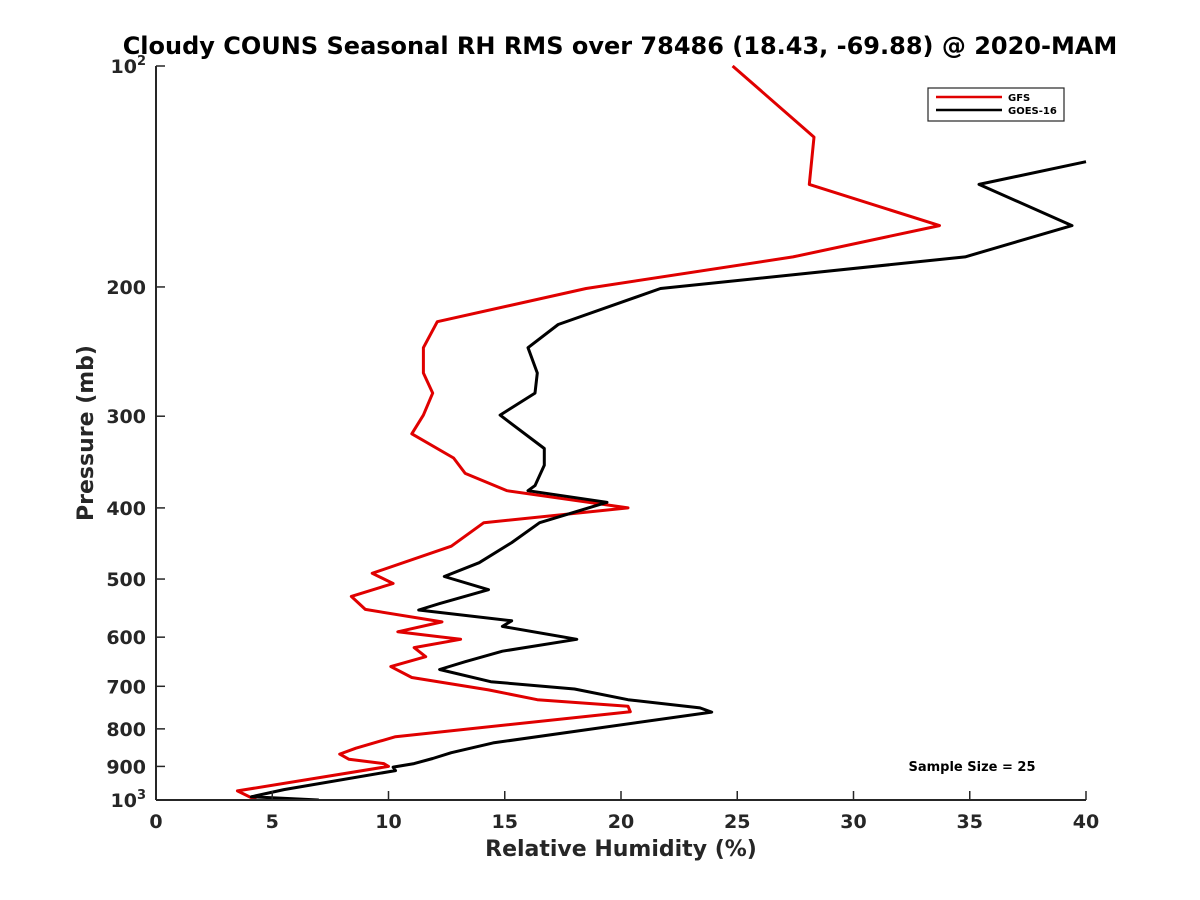  I want to click on x-tick-label: 35, so click(970, 822).